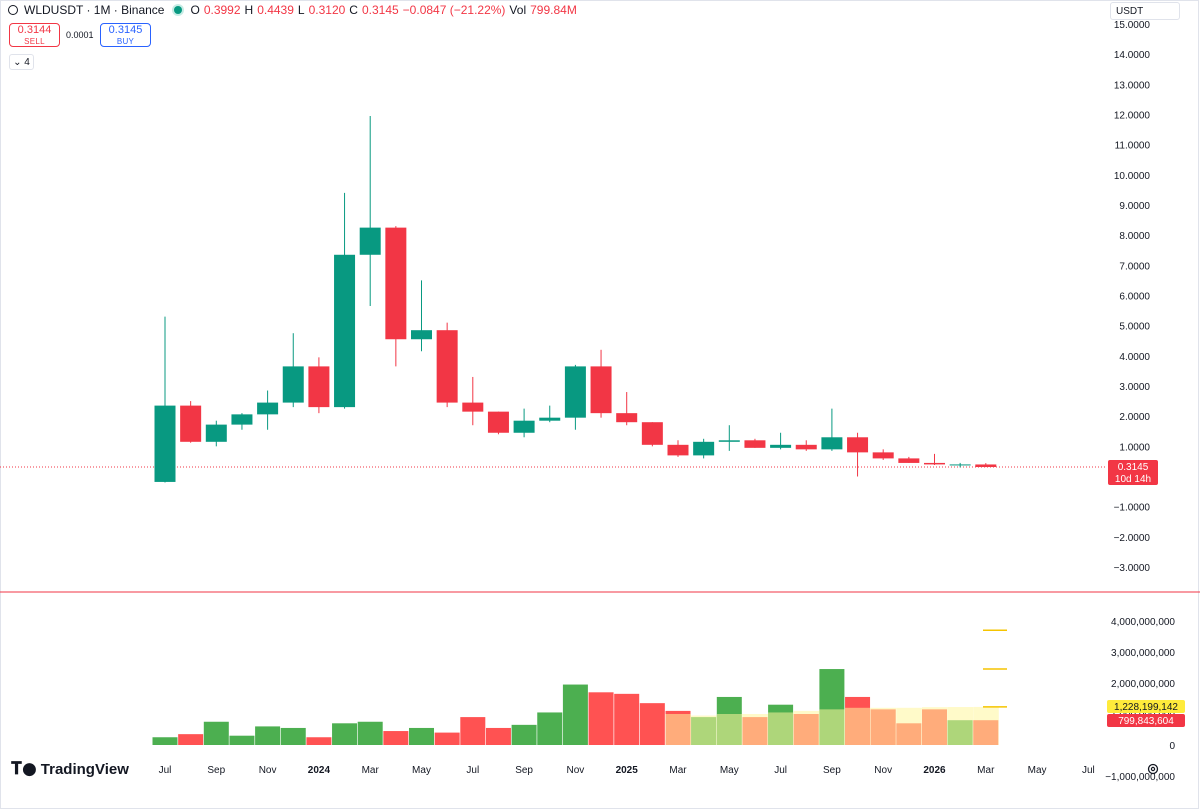 The height and width of the screenshot is (810, 1200). I want to click on price-tick-label: 8.0000, so click(1134, 236).